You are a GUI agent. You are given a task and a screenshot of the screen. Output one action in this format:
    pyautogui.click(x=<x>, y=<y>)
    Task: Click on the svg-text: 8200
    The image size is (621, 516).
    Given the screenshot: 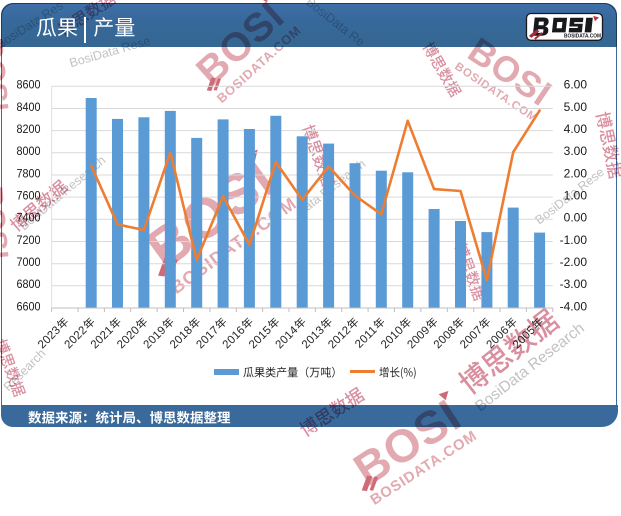 What is the action you would take?
    pyautogui.click(x=29, y=129)
    